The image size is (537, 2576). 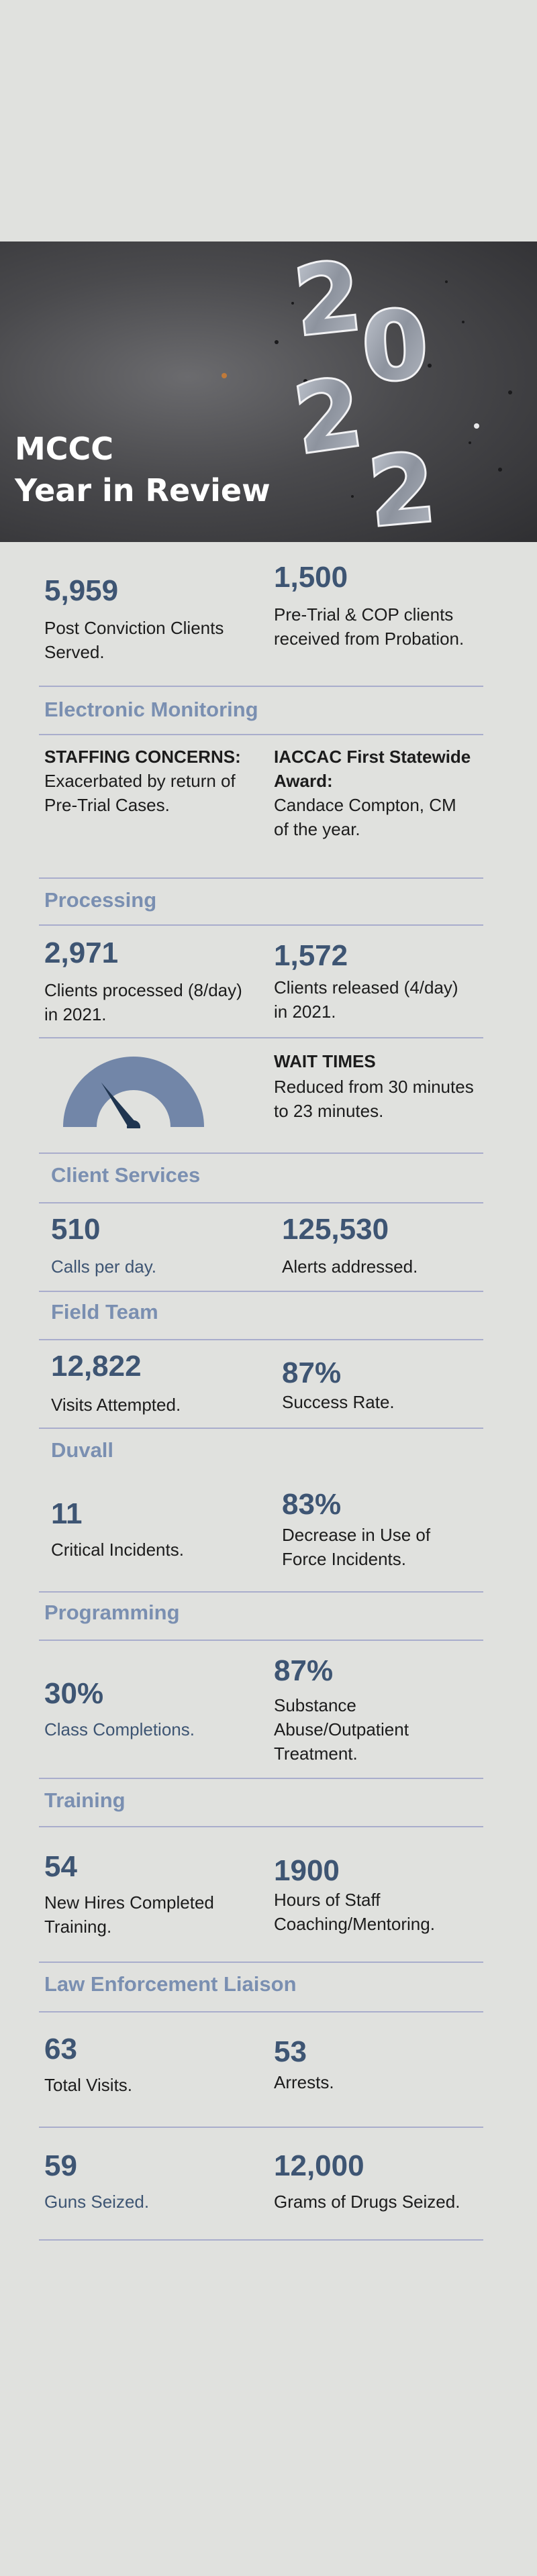 What do you see at coordinates (373, 769) in the screenshot?
I see `award-title: IACCAC First Statewide Award:` at bounding box center [373, 769].